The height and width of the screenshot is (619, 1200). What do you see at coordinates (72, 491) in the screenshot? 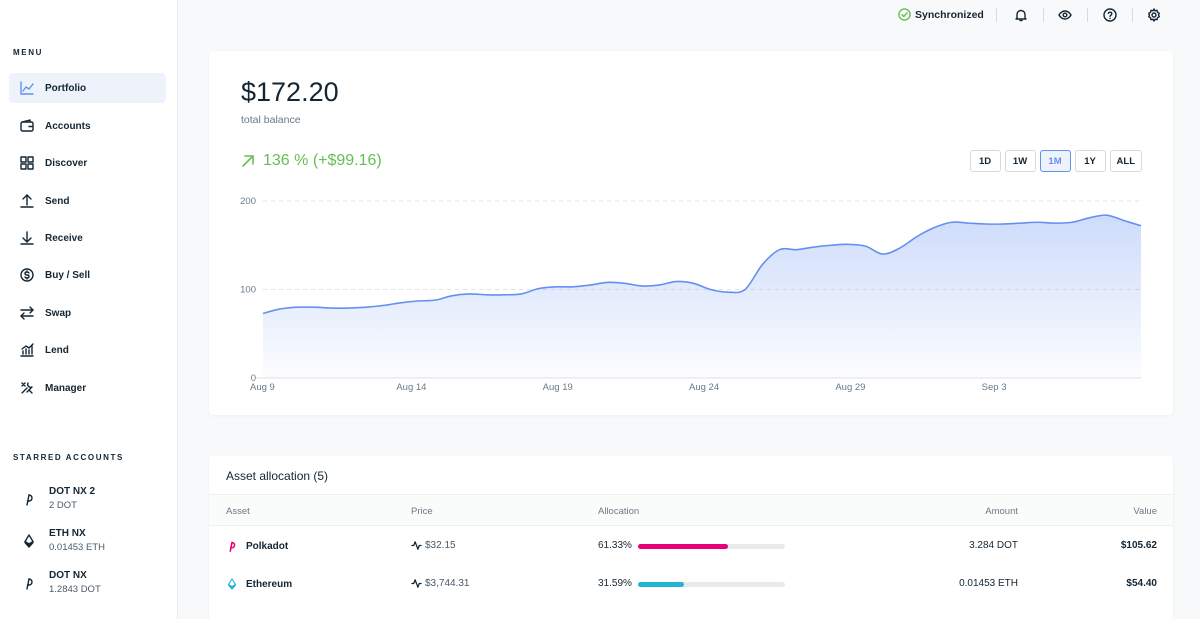
I see `starred-account-name: DOT NX 2` at bounding box center [72, 491].